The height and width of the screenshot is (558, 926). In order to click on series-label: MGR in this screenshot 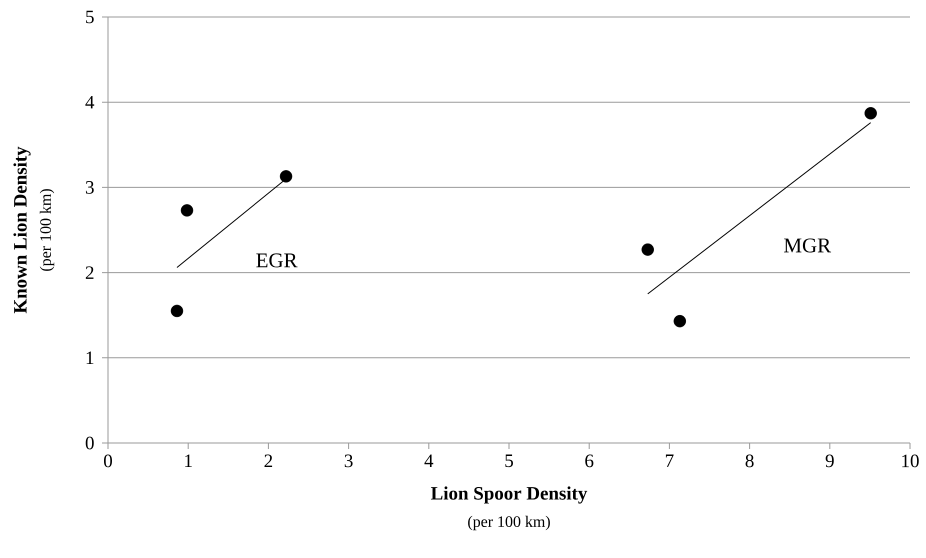, I will do `click(808, 245)`.